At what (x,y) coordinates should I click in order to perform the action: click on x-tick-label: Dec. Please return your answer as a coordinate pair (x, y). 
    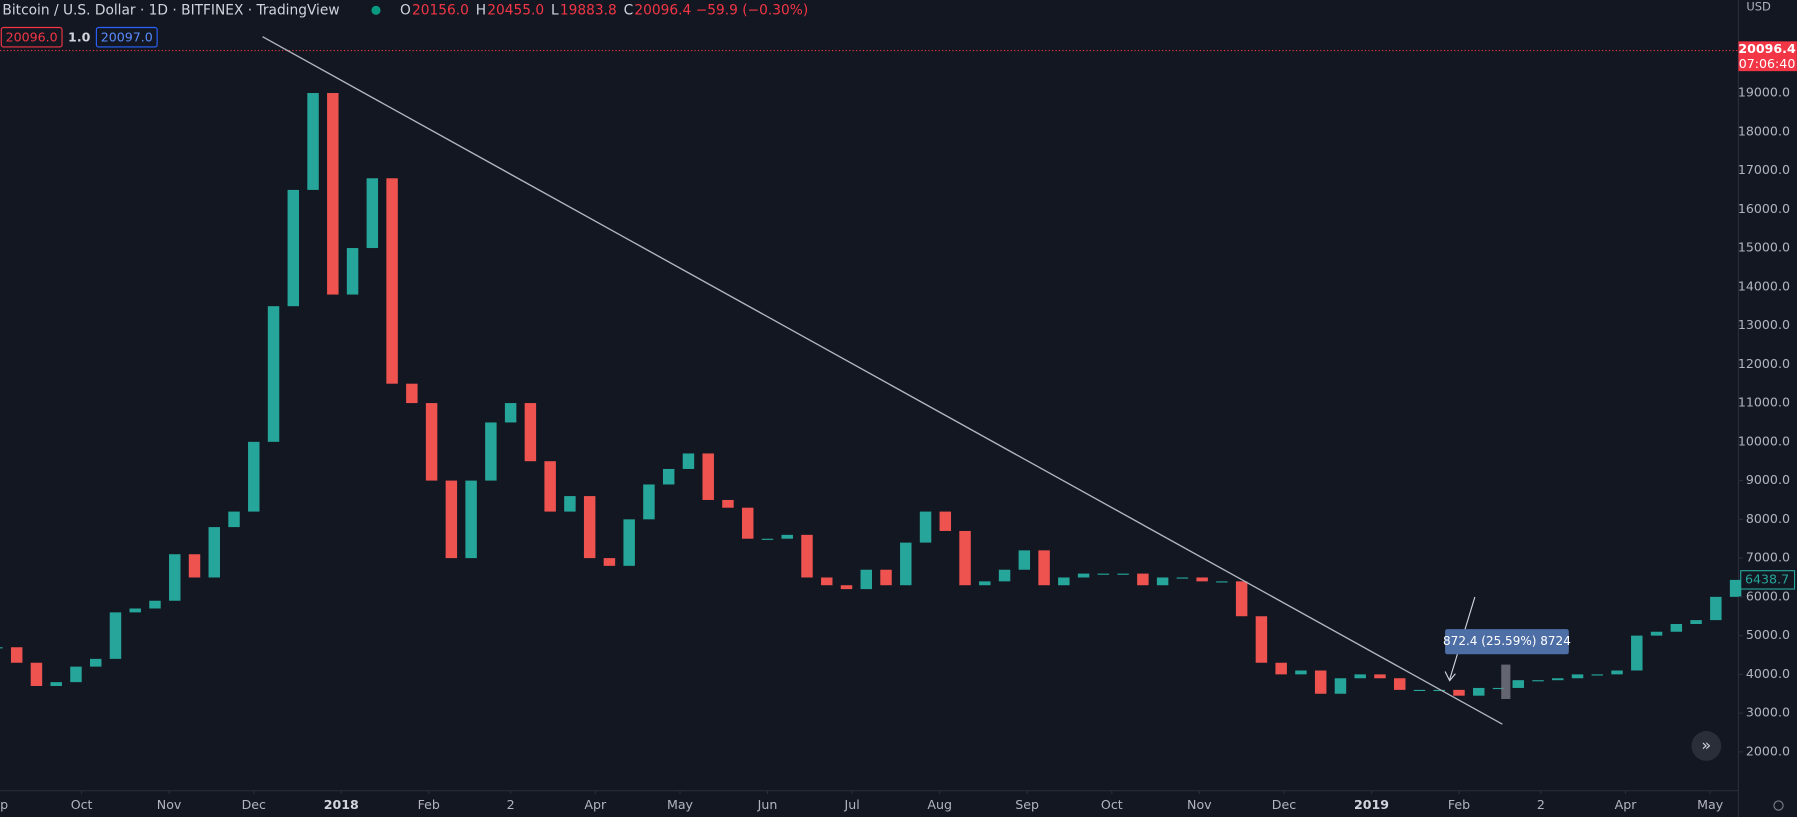
    Looking at the image, I should click on (1284, 804).